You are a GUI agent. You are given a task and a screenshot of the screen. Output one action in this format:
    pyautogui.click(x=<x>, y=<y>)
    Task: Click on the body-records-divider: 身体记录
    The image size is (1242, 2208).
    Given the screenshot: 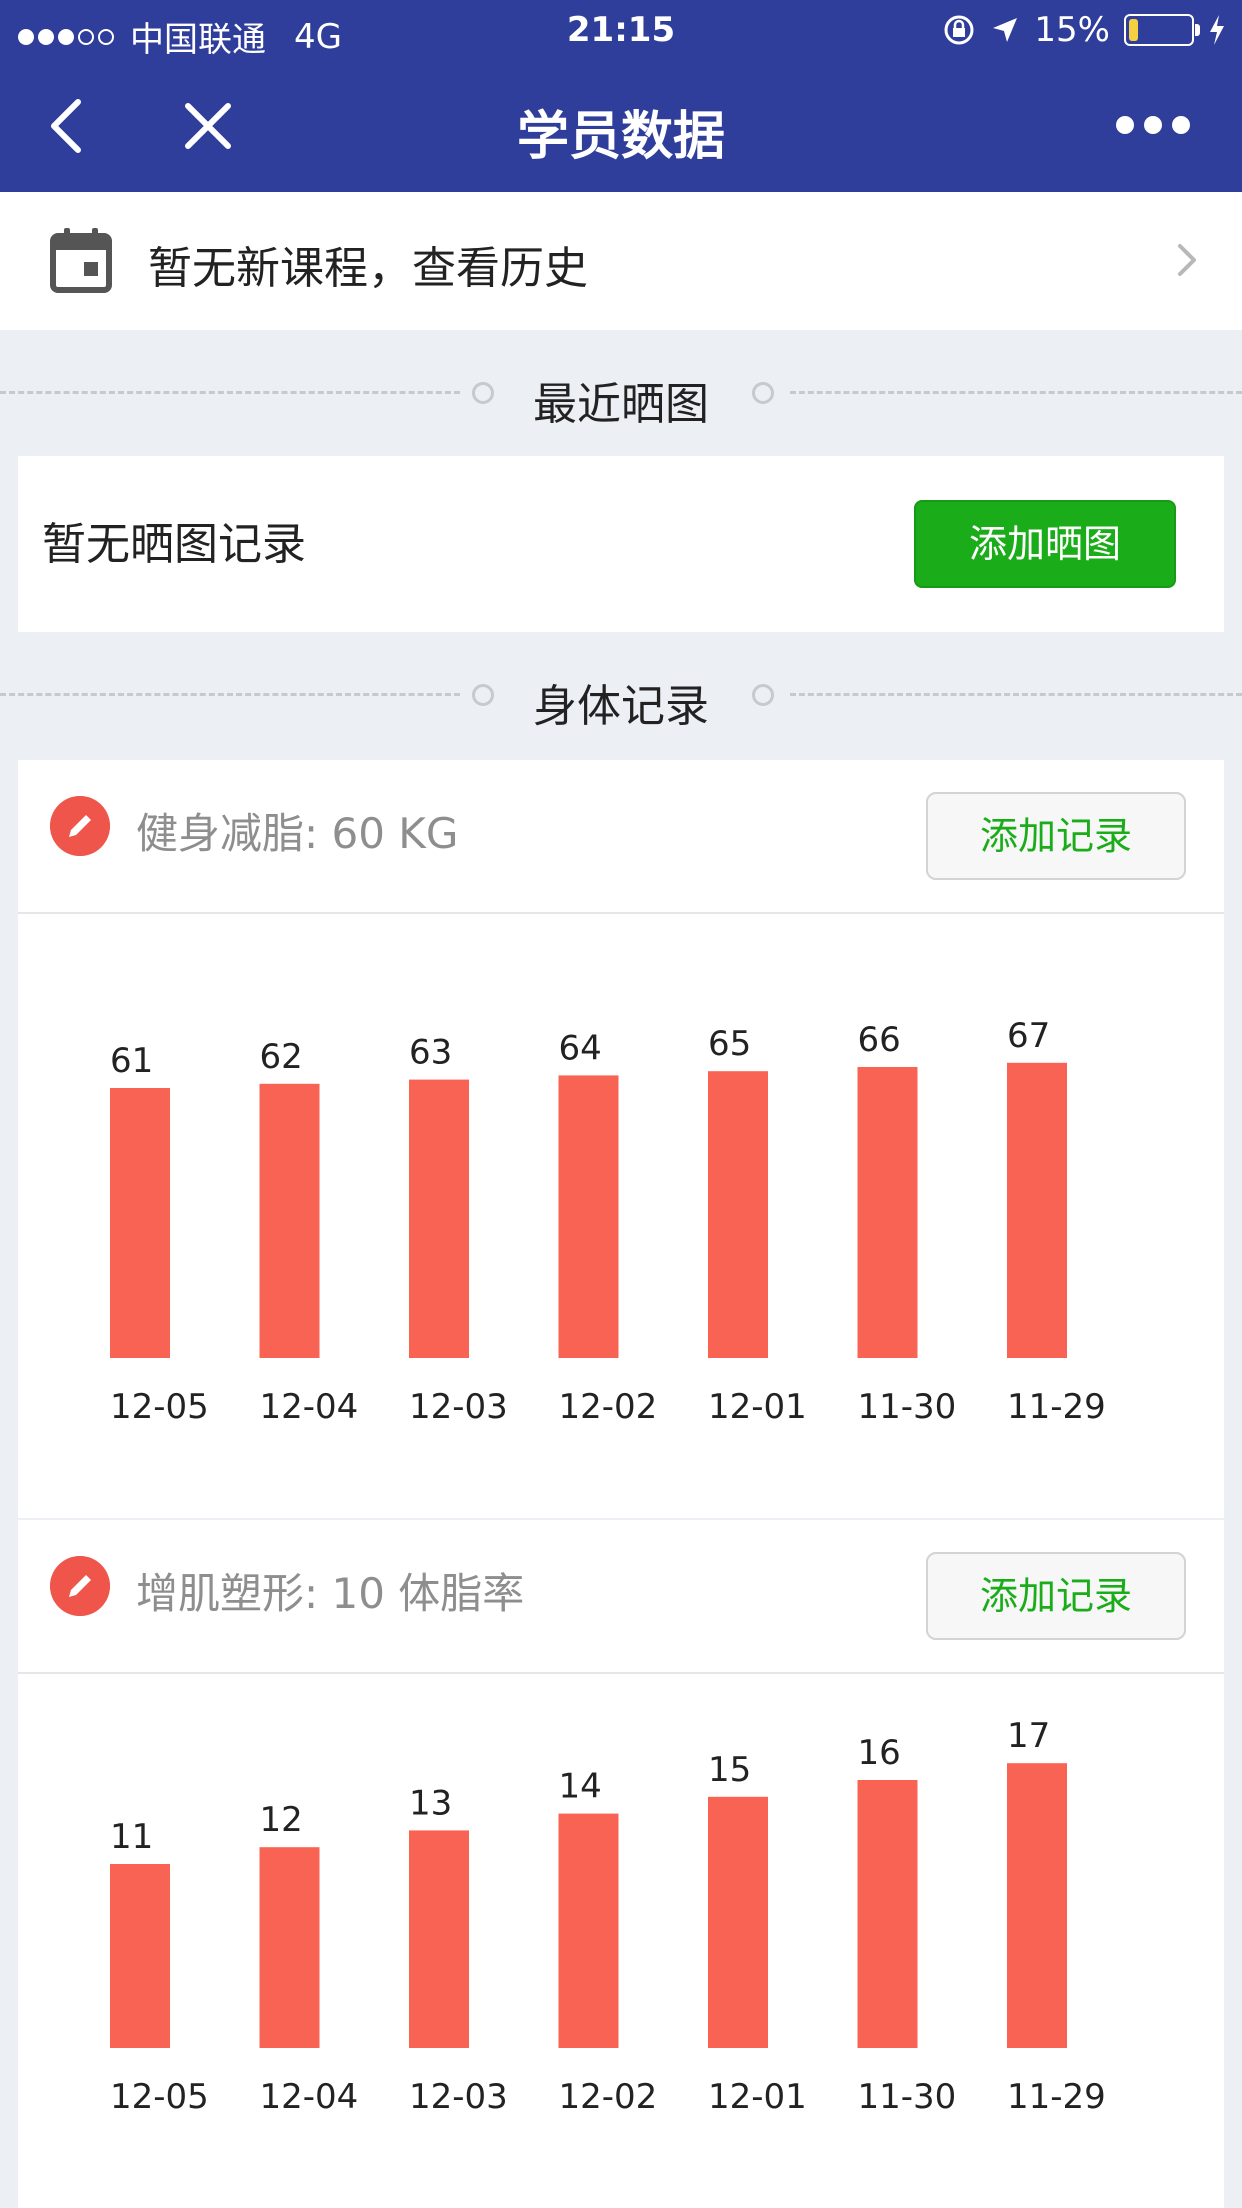 What is the action you would take?
    pyautogui.click(x=621, y=698)
    